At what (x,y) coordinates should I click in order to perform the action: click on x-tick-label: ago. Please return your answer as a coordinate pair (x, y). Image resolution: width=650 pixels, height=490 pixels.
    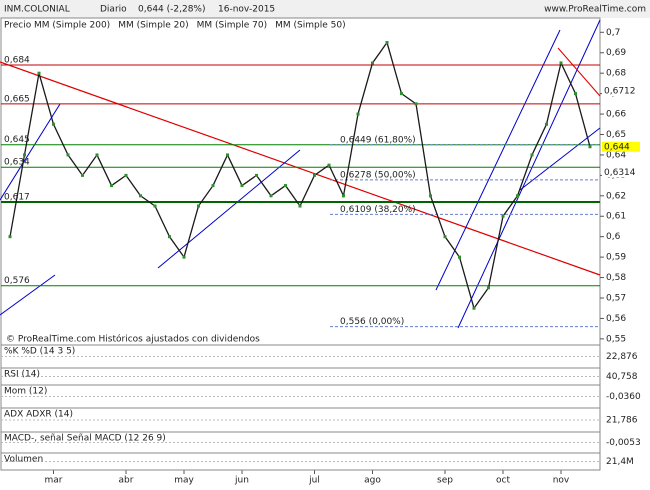
    Looking at the image, I should click on (372, 481).